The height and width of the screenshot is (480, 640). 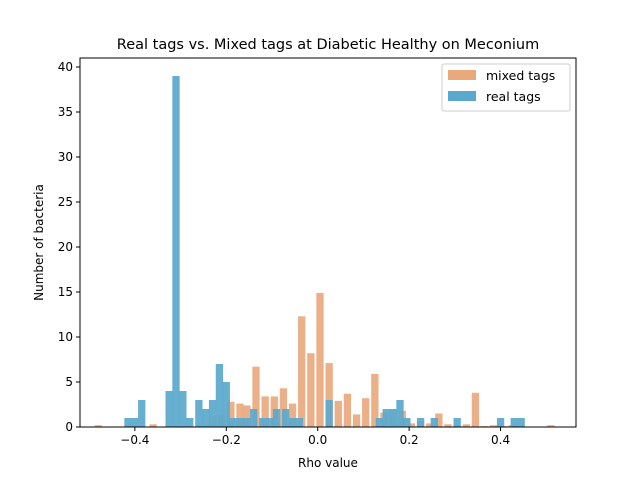 I want to click on y-tick-label: 25, so click(x=65, y=202).